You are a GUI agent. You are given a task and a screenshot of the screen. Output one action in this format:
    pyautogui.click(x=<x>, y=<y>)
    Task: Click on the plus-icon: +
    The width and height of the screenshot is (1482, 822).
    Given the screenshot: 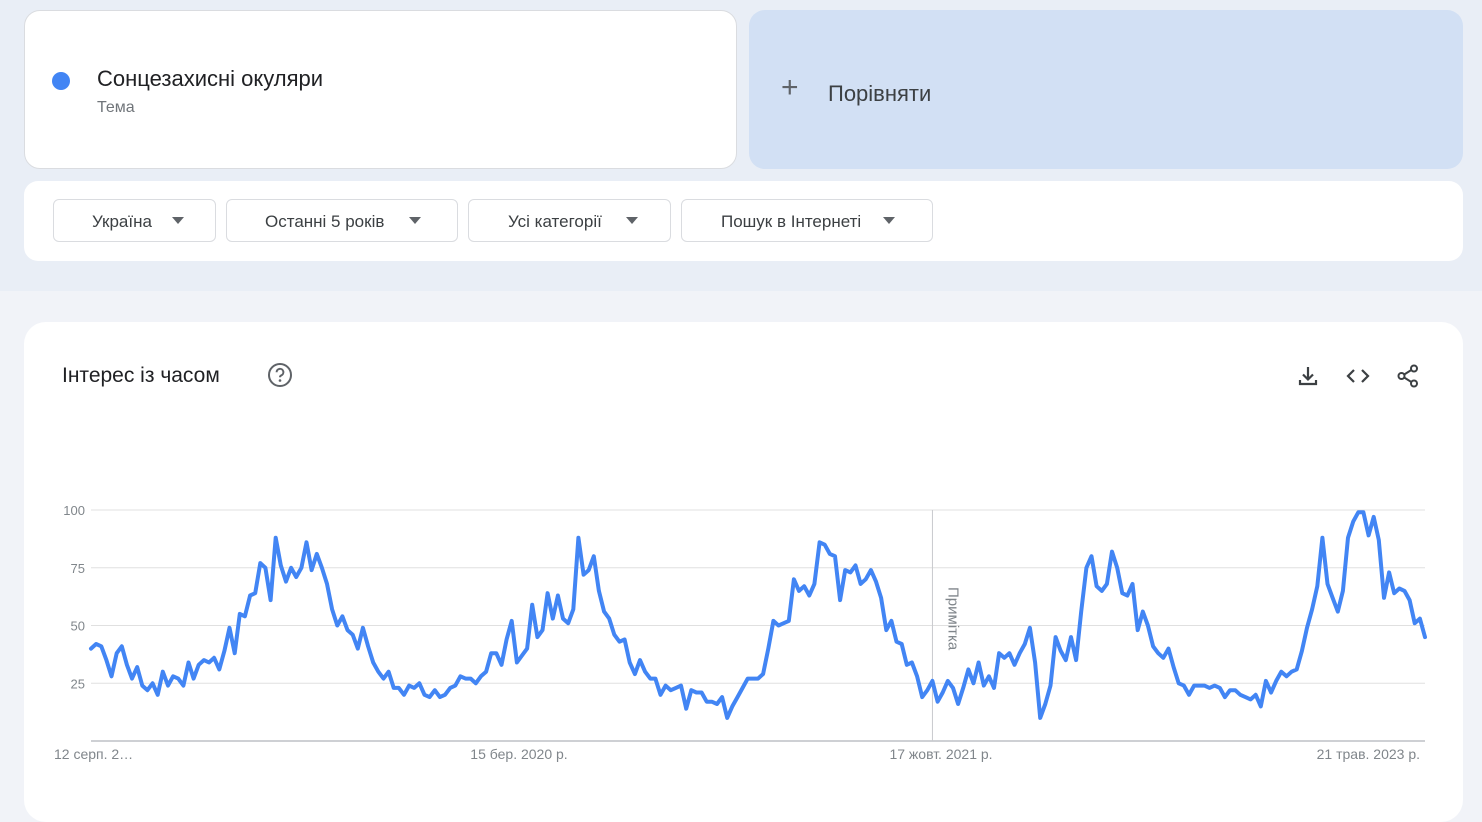 What is the action you would take?
    pyautogui.click(x=790, y=87)
    